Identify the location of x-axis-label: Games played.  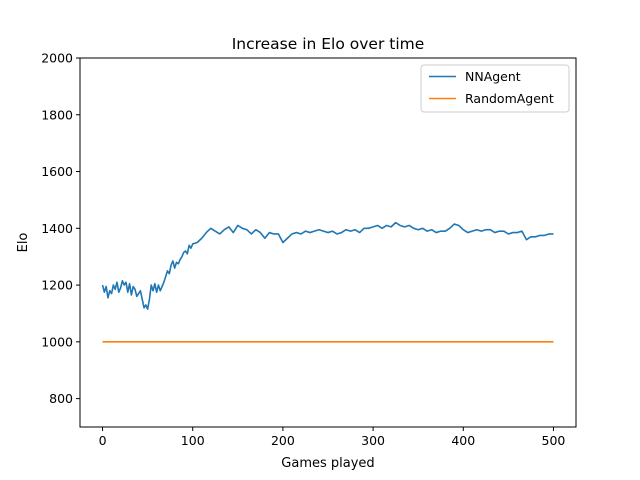
(327, 463).